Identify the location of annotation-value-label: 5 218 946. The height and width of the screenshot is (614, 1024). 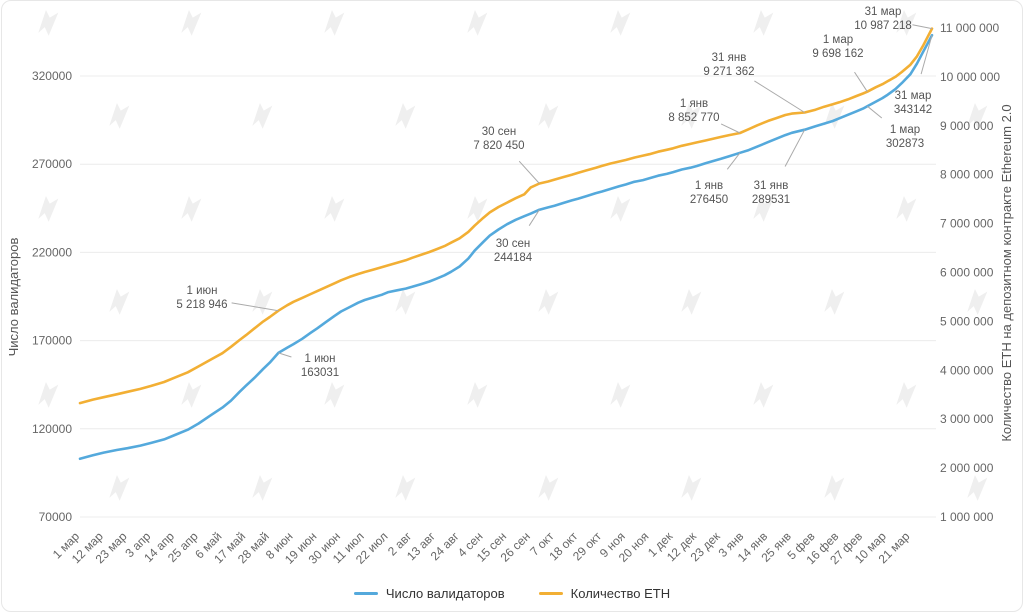
(201, 305).